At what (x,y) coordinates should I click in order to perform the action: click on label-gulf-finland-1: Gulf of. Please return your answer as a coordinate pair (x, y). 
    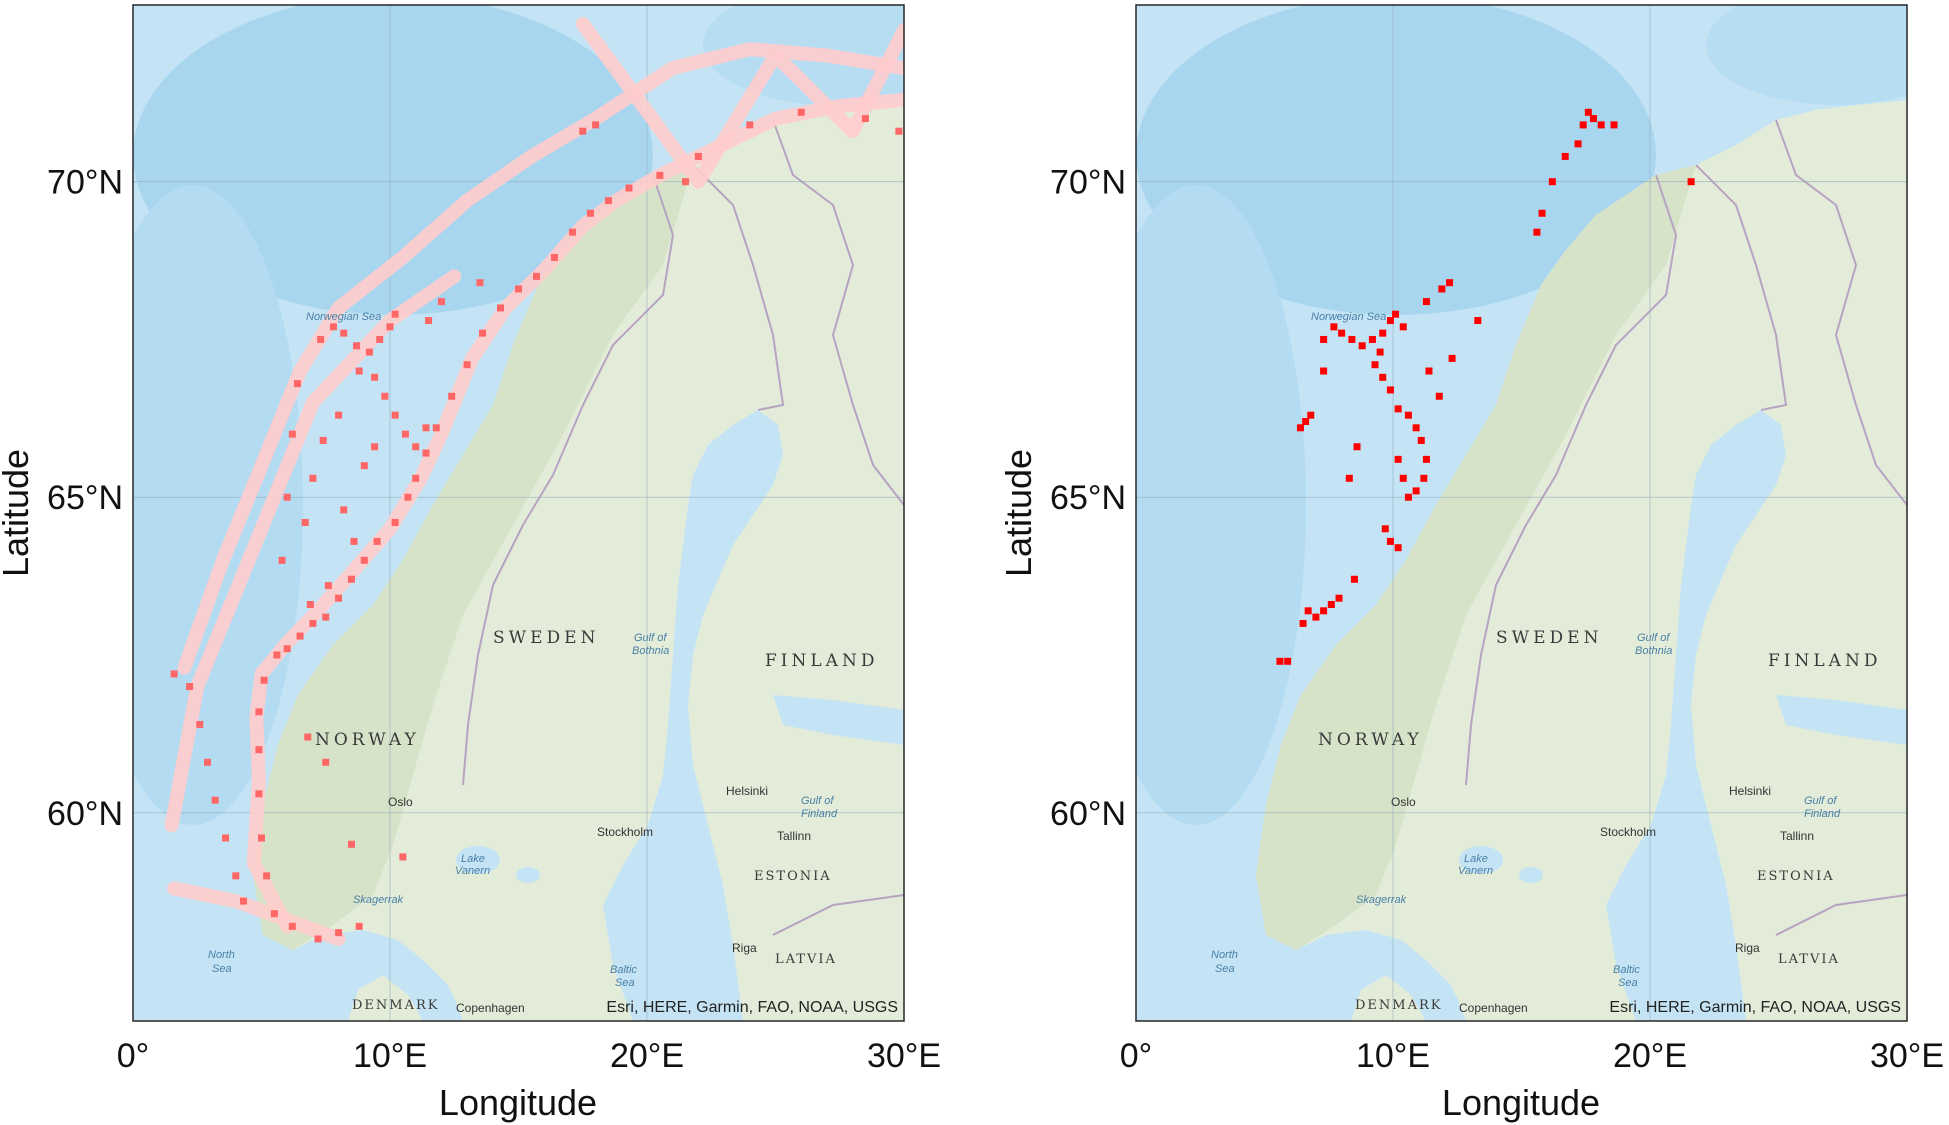
    Looking at the image, I should click on (817, 801).